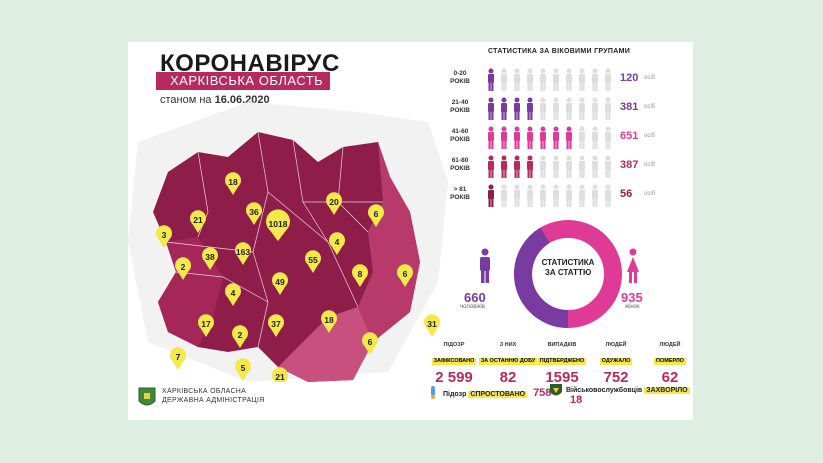 Image resolution: width=823 pixels, height=463 pixels. I want to click on map-pin: 3, so click(164, 236).